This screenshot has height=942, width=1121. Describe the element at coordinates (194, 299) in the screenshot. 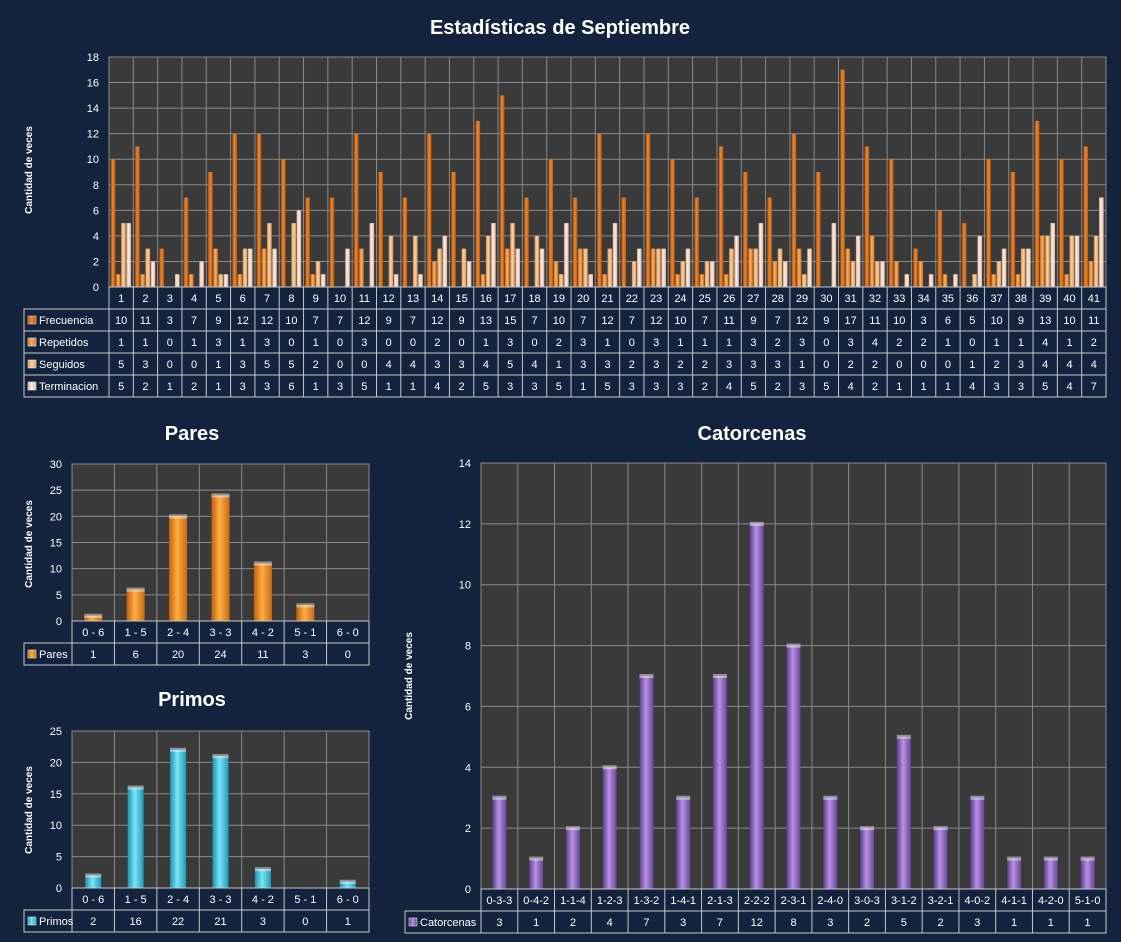

I see `x-tick-label: 4` at that location.